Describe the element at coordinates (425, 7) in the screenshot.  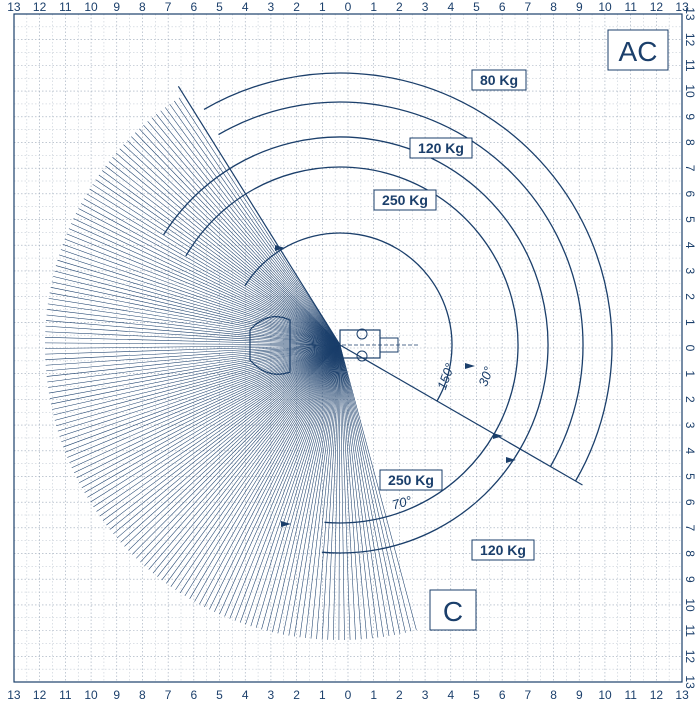
I see `x-tick-top: 3` at that location.